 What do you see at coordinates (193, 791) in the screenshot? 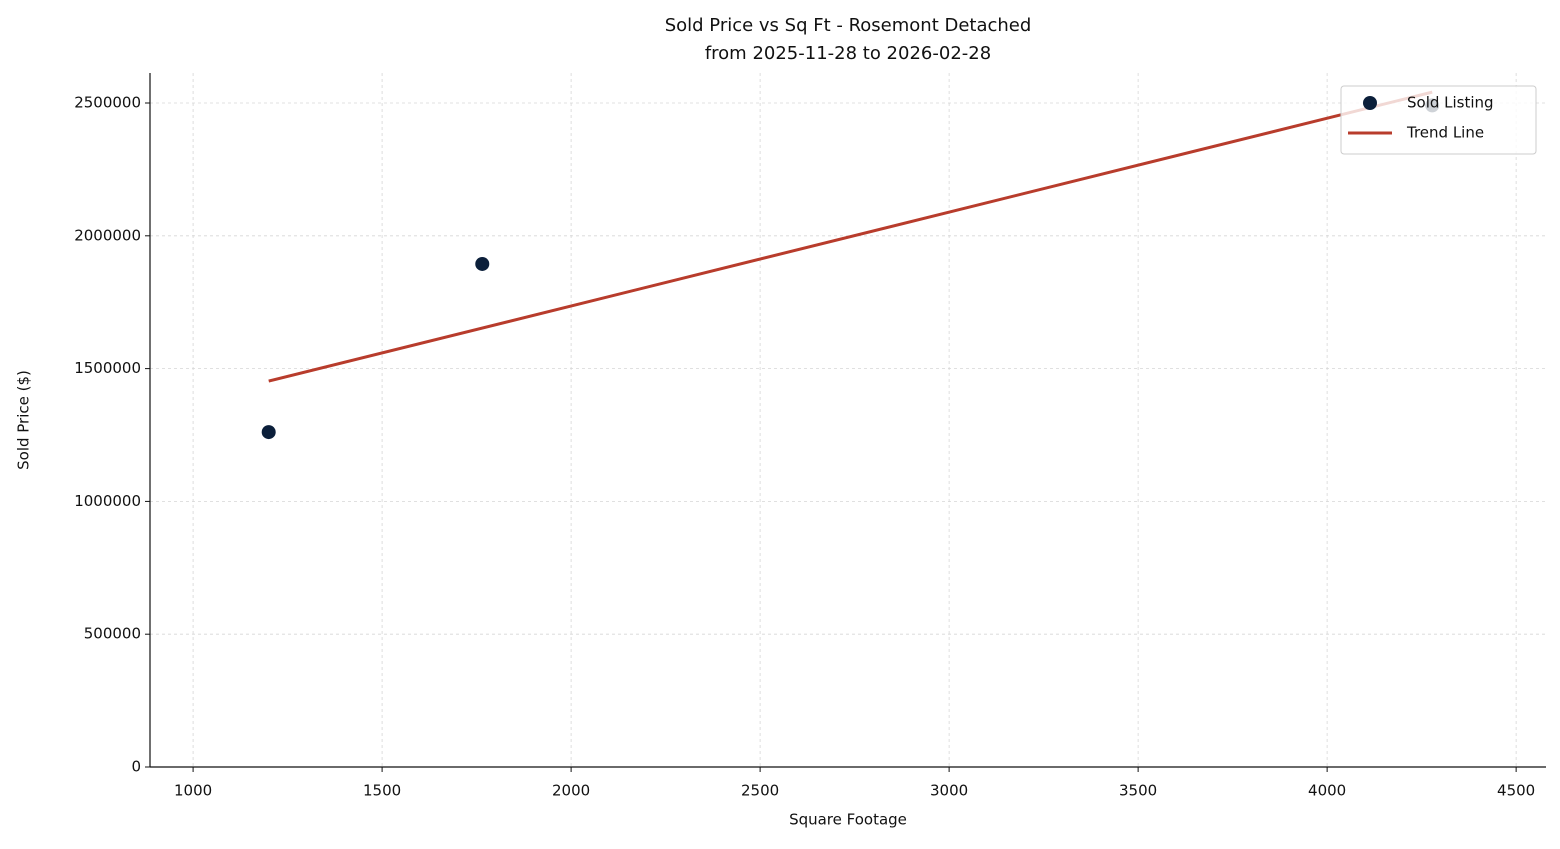
I see `x-tick-label: 1000` at bounding box center [193, 791].